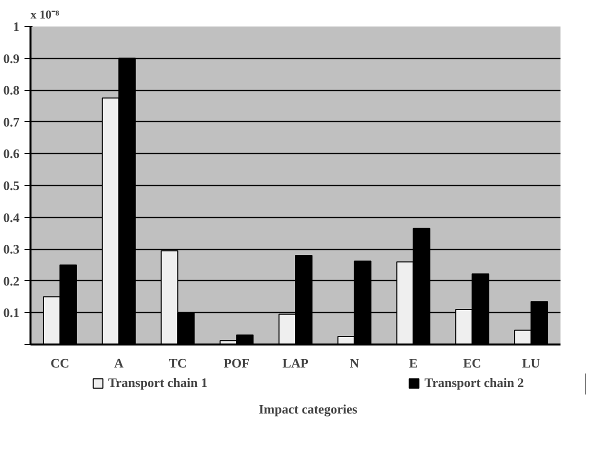  Describe the element at coordinates (45, 15) in the screenshot. I see `text: x 10⁻⁸` at that location.